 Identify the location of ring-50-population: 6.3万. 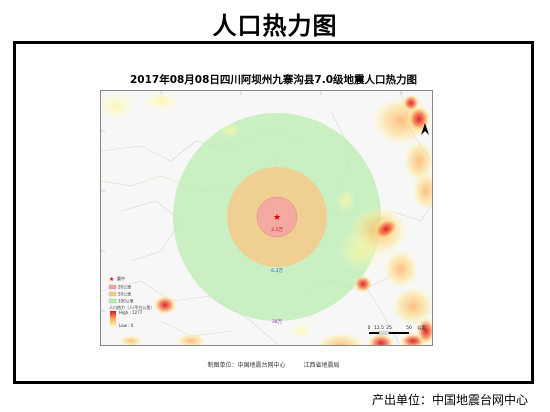
(277, 271).